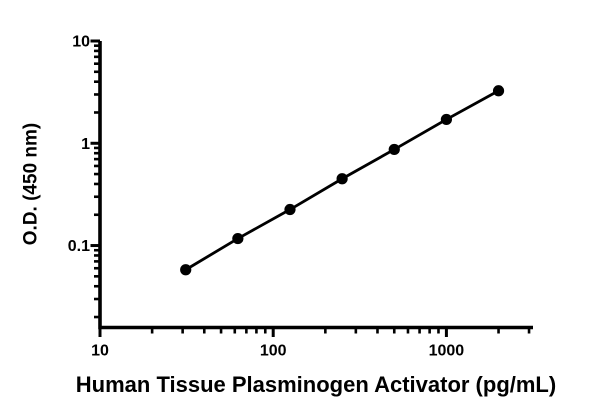  Describe the element at coordinates (85, 144) in the screenshot. I see `y-tick-label: 1` at that location.